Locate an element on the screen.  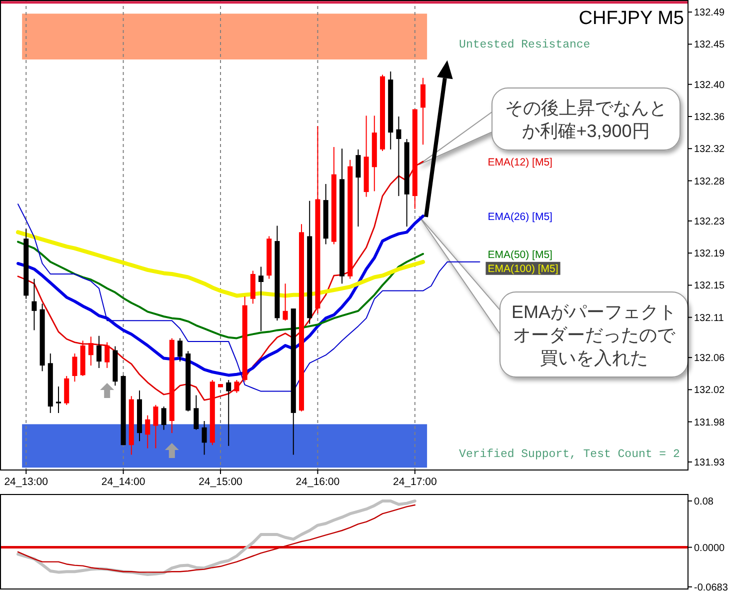
x-tick-label: 24_14:00 is located at coordinates (123, 482).